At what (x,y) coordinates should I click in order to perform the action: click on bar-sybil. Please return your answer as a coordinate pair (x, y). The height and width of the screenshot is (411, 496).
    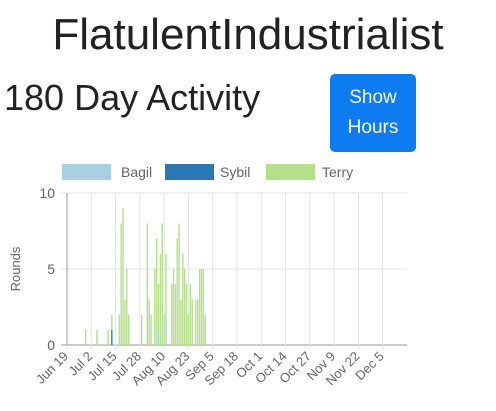
    Looking at the image, I should click on (112, 337).